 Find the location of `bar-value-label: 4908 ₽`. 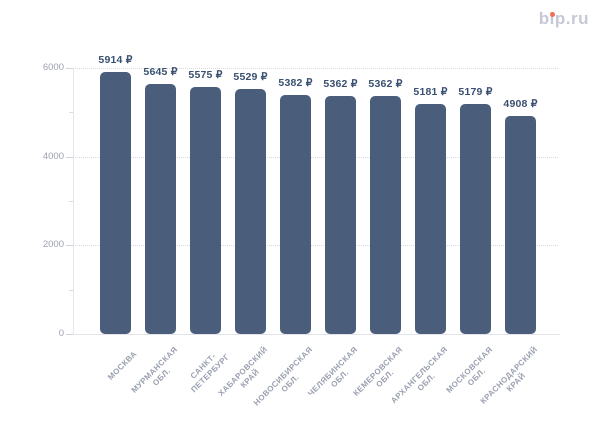

bar-value-label: 4908 ₽ is located at coordinates (521, 104).